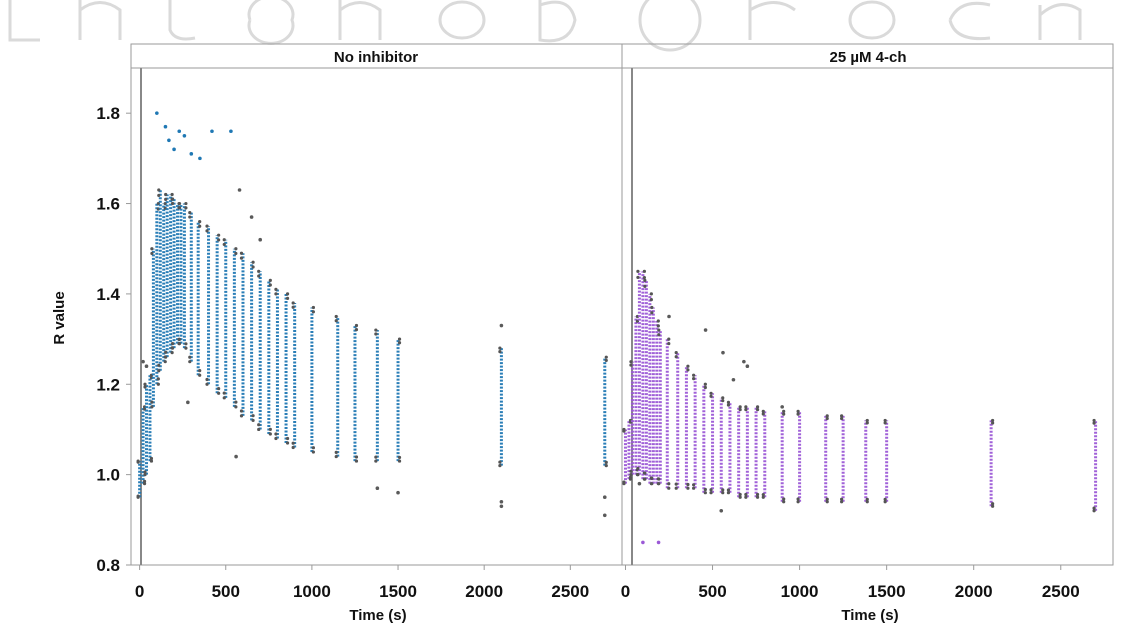 The width and height of the screenshot is (1135, 626). Describe the element at coordinates (108, 384) in the screenshot. I see `y-tick-label: 1.2` at that location.